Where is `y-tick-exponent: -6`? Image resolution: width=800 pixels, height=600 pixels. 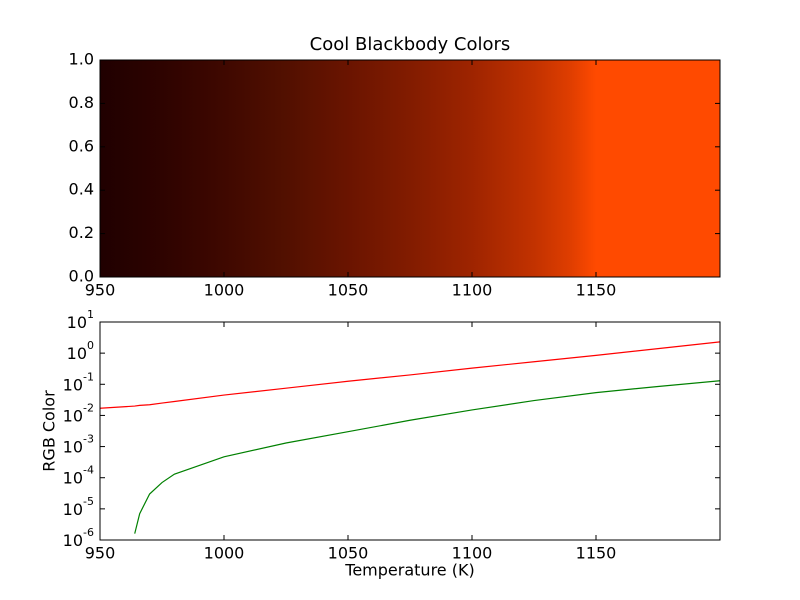 y-tick-exponent: -6 is located at coordinates (88, 532).